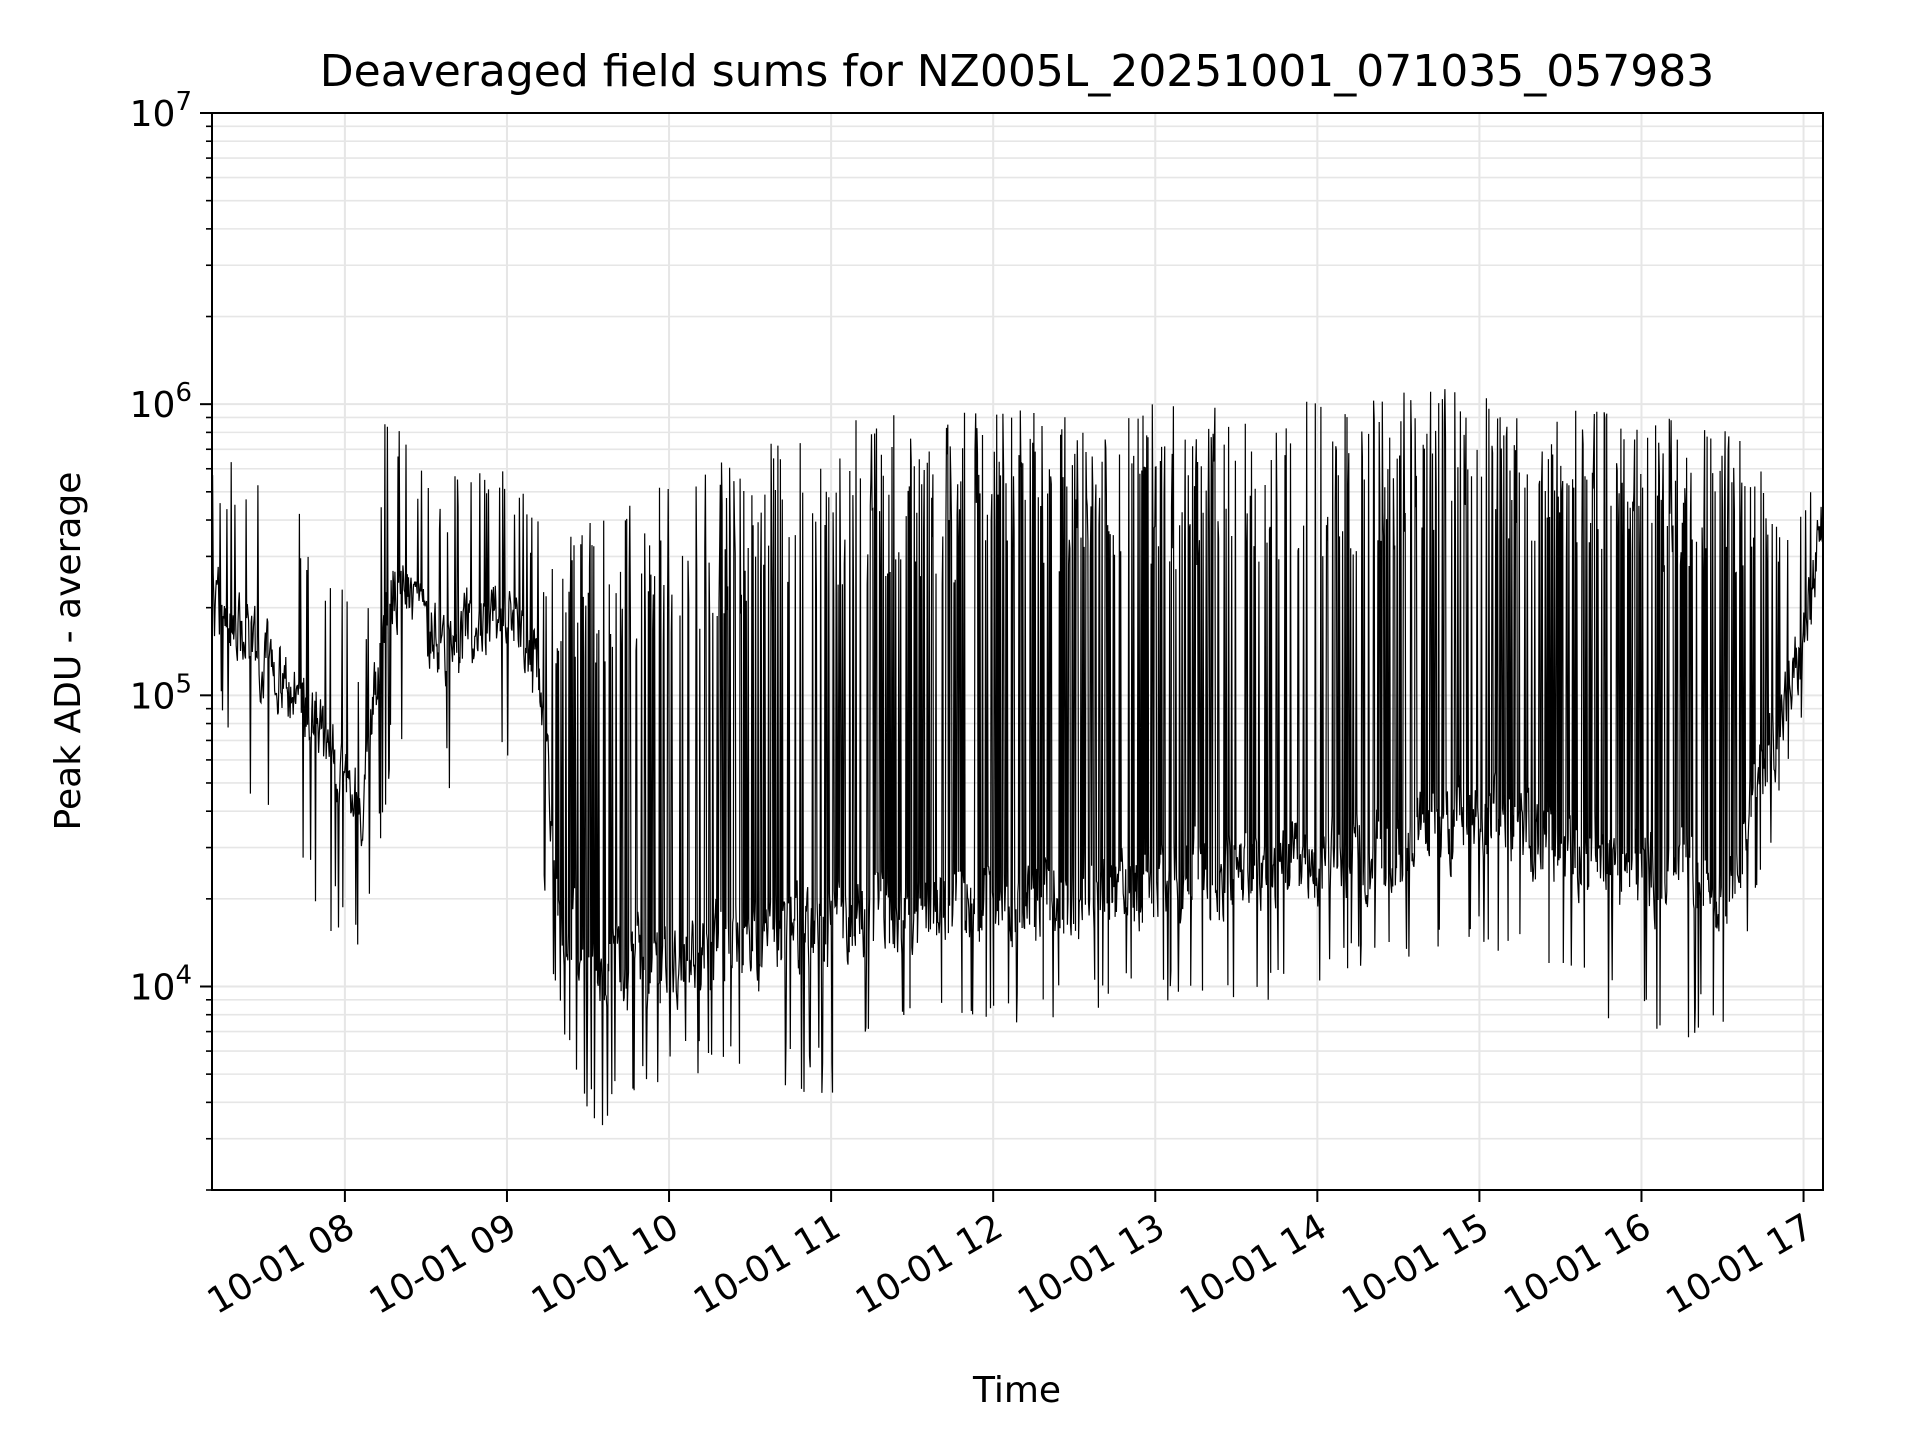 This screenshot has height=1440, width=1920. What do you see at coordinates (171, 639) in the screenshot?
I see `y-axis-ticks: 10⁴ 10⁵ 10⁶ 10⁷` at bounding box center [171, 639].